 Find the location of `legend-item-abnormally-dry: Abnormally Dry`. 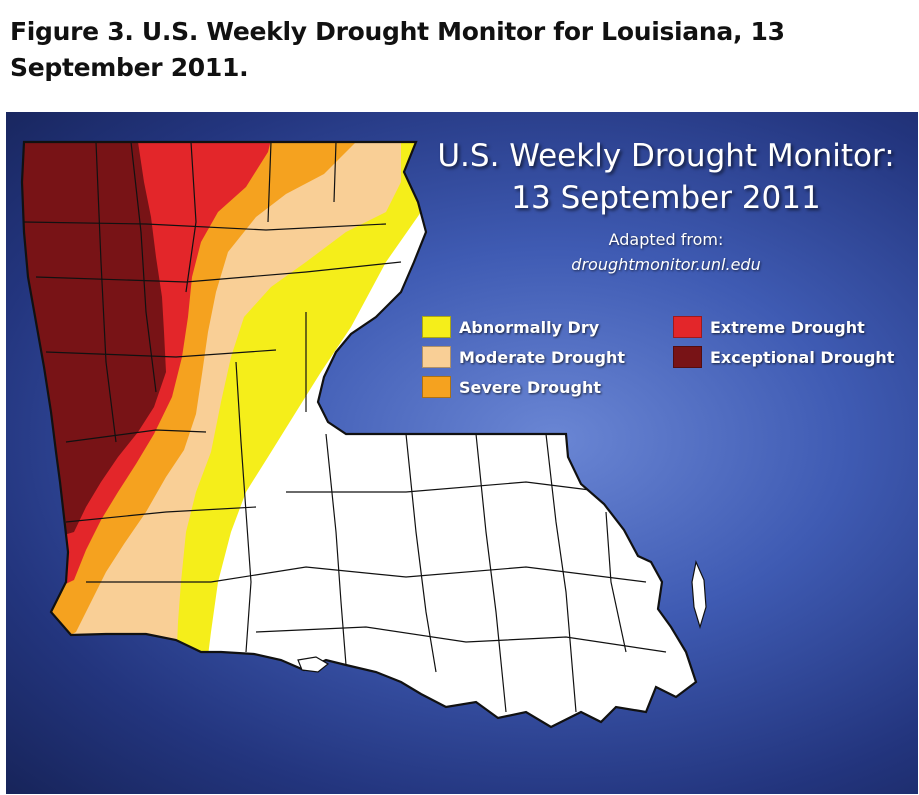

legend-item-abnormally-dry: Abnormally Dry is located at coordinates (510, 327).